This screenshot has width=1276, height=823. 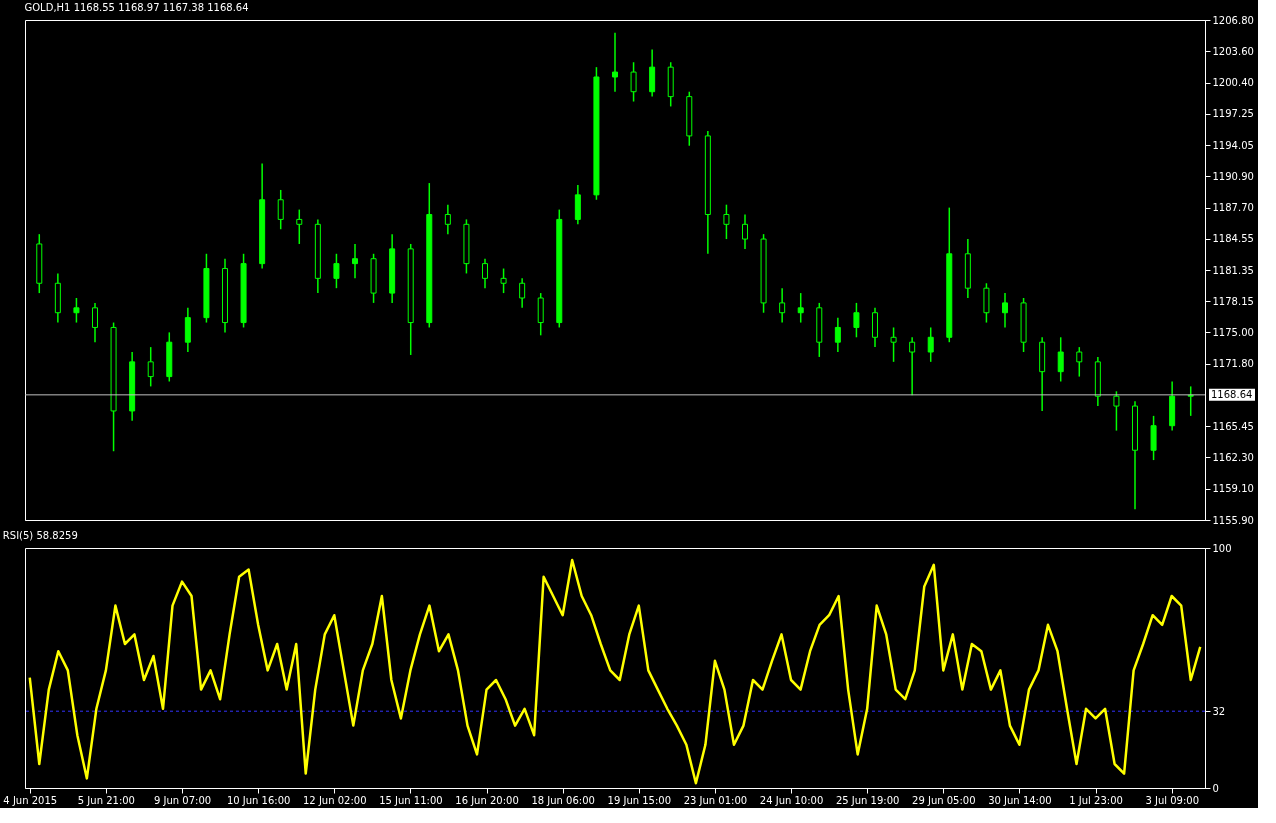 What do you see at coordinates (335, 800) in the screenshot?
I see `x-tick-label: 12 Jun 02:00` at bounding box center [335, 800].